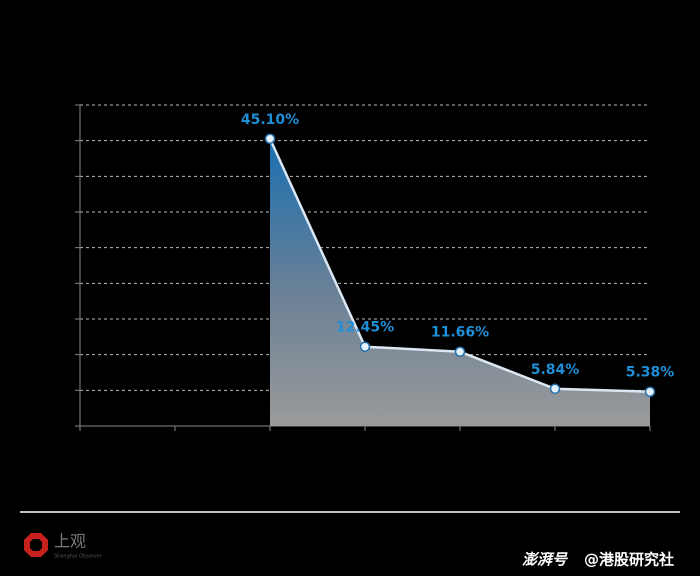 This screenshot has width=700, height=576. What do you see at coordinates (270, 120) in the screenshot?
I see `data-label: 45.10%` at bounding box center [270, 120].